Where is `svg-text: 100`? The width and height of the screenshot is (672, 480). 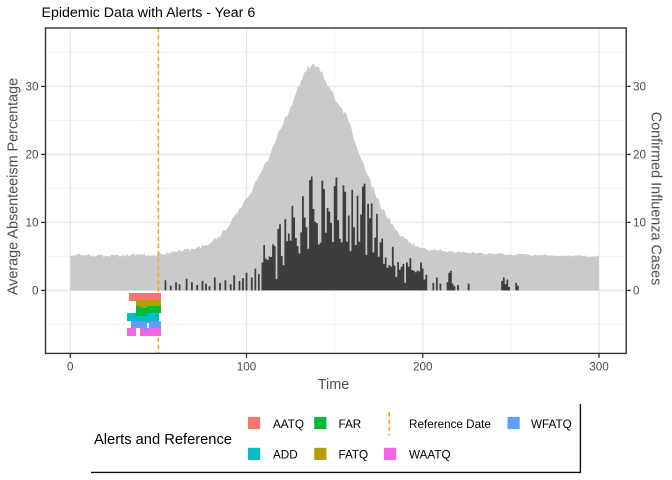
svg-text: 100 is located at coordinates (247, 367).